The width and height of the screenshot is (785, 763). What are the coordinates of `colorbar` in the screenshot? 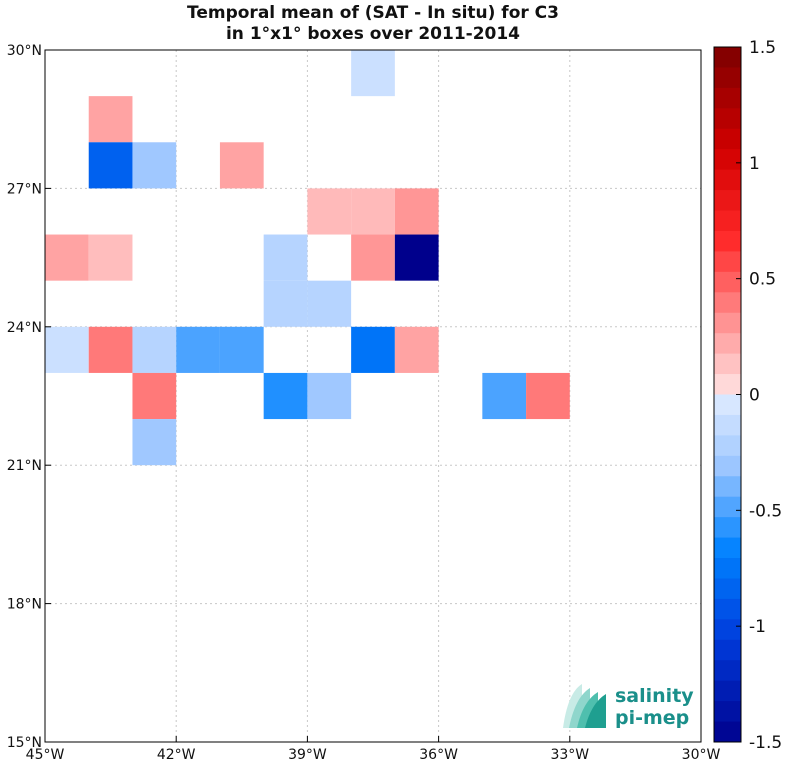 It's located at (727, 394).